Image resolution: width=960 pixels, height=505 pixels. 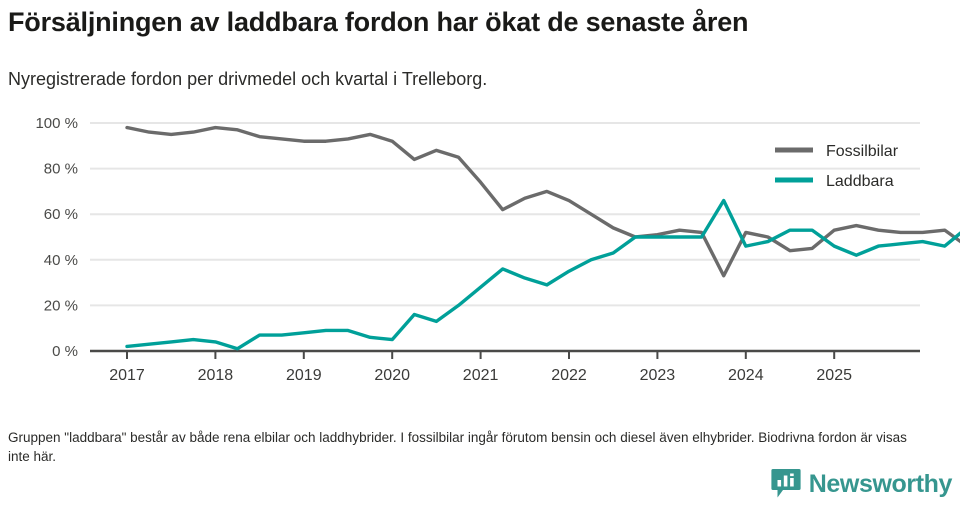 What do you see at coordinates (127, 375) in the screenshot?
I see `x-axis-tick-label: 2017` at bounding box center [127, 375].